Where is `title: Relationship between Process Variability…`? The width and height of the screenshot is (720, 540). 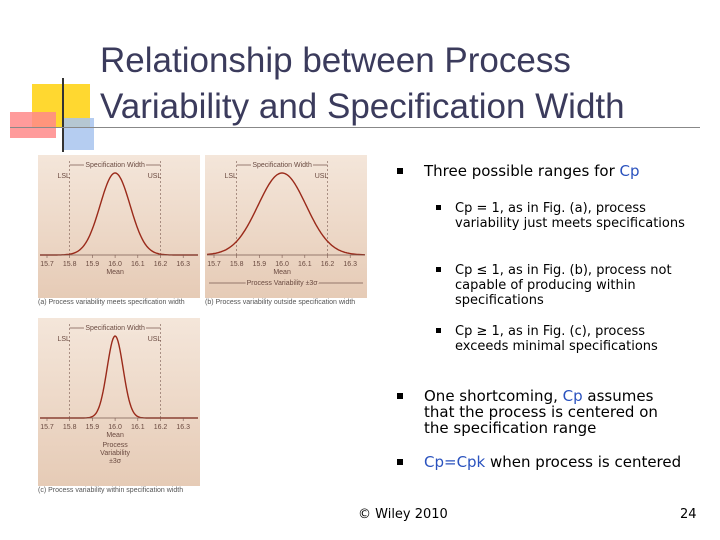
title: Relationship between Process Variability… is located at coordinates (362, 84).